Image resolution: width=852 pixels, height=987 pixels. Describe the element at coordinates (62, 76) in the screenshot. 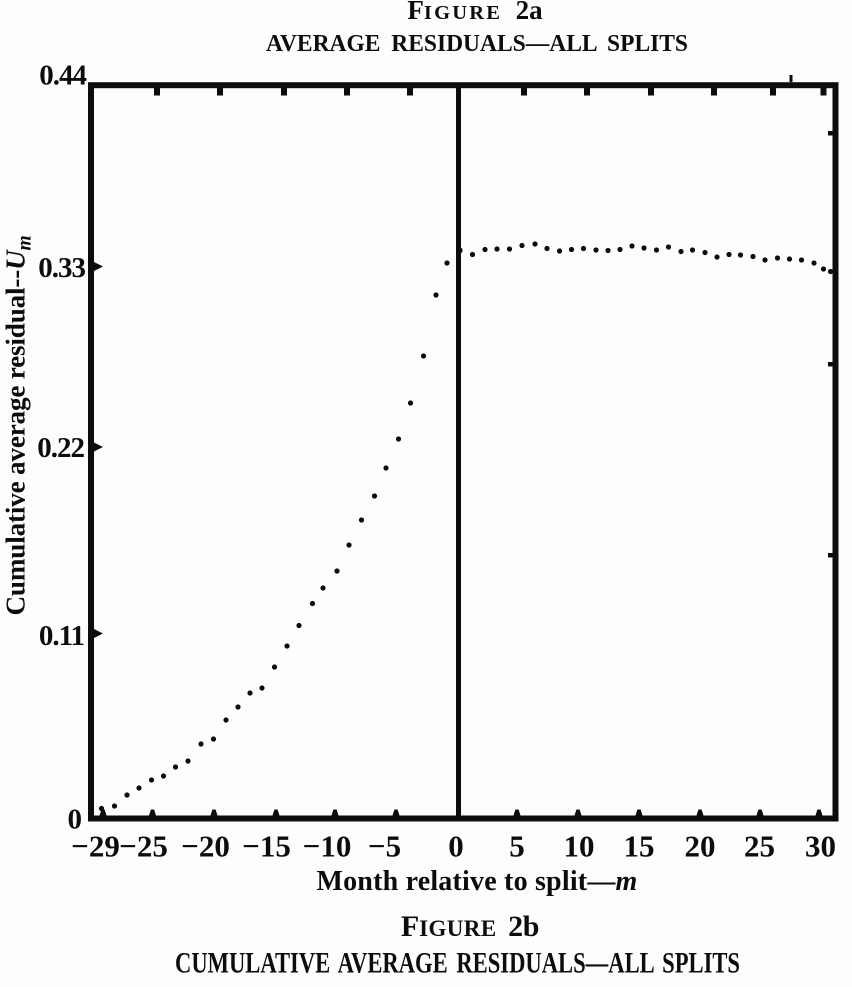

I see `svg-text: 0.44` at that location.